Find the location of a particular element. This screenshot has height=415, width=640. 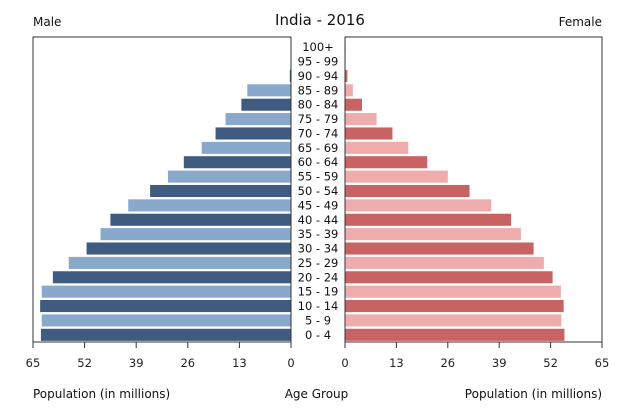

male-tick-label: 26 is located at coordinates (187, 363).